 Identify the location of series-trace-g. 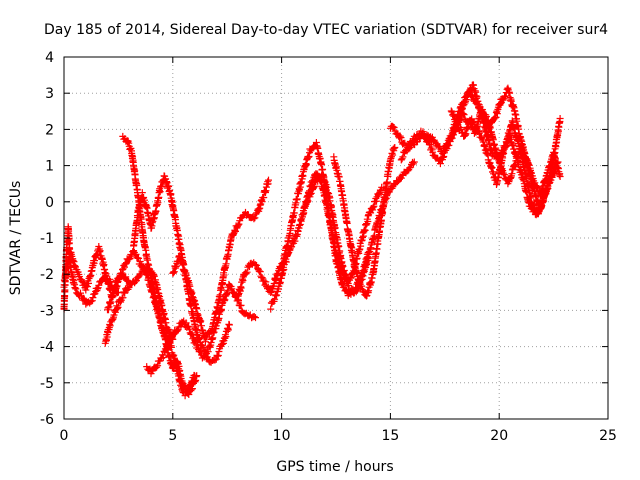
(201, 329).